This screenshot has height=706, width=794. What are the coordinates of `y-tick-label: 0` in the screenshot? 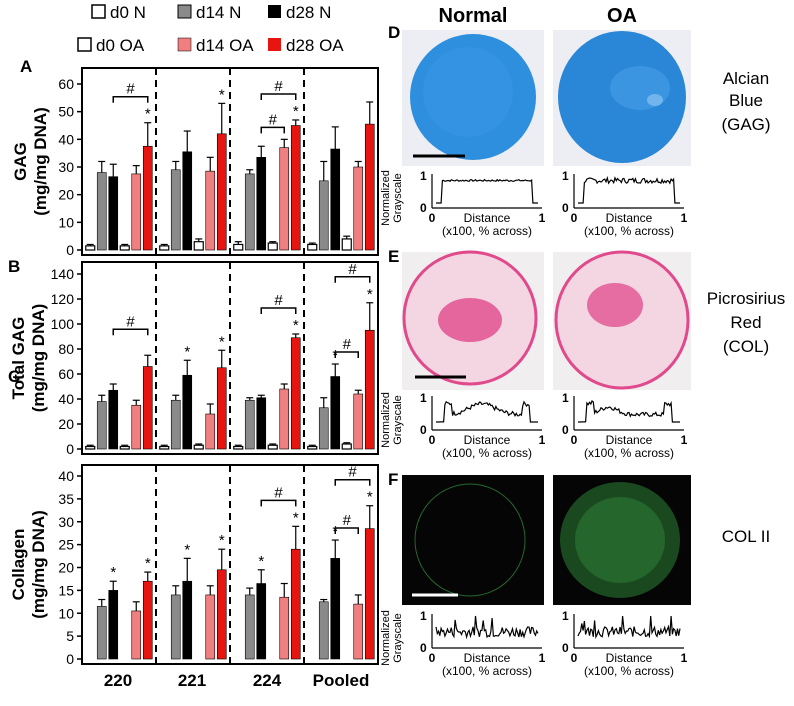 It's located at (70, 250).